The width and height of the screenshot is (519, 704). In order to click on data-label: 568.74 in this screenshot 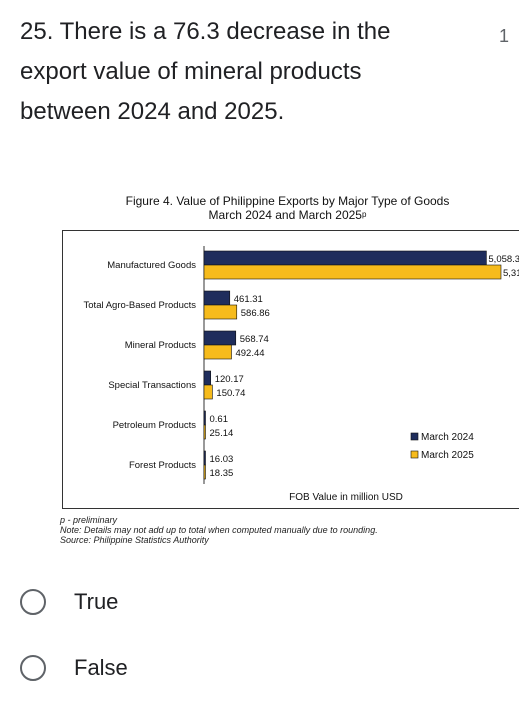, I will do `click(254, 339)`.